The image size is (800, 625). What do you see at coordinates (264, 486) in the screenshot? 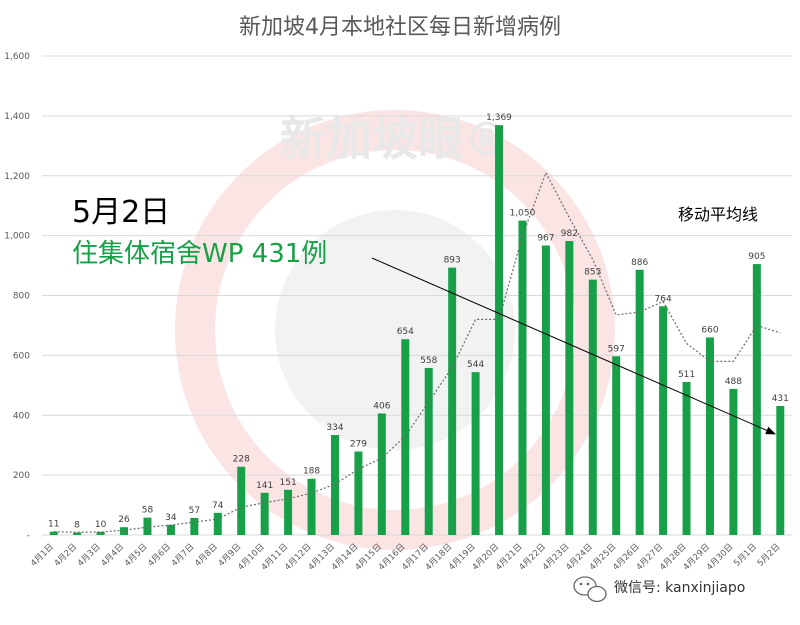
I see `data-label: 141` at bounding box center [264, 486].